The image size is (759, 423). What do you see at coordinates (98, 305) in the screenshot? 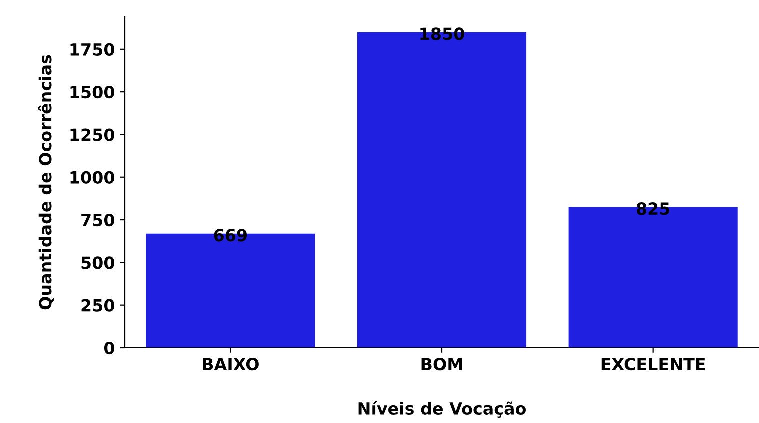
I see `y-tick-label: 250` at bounding box center [98, 305].